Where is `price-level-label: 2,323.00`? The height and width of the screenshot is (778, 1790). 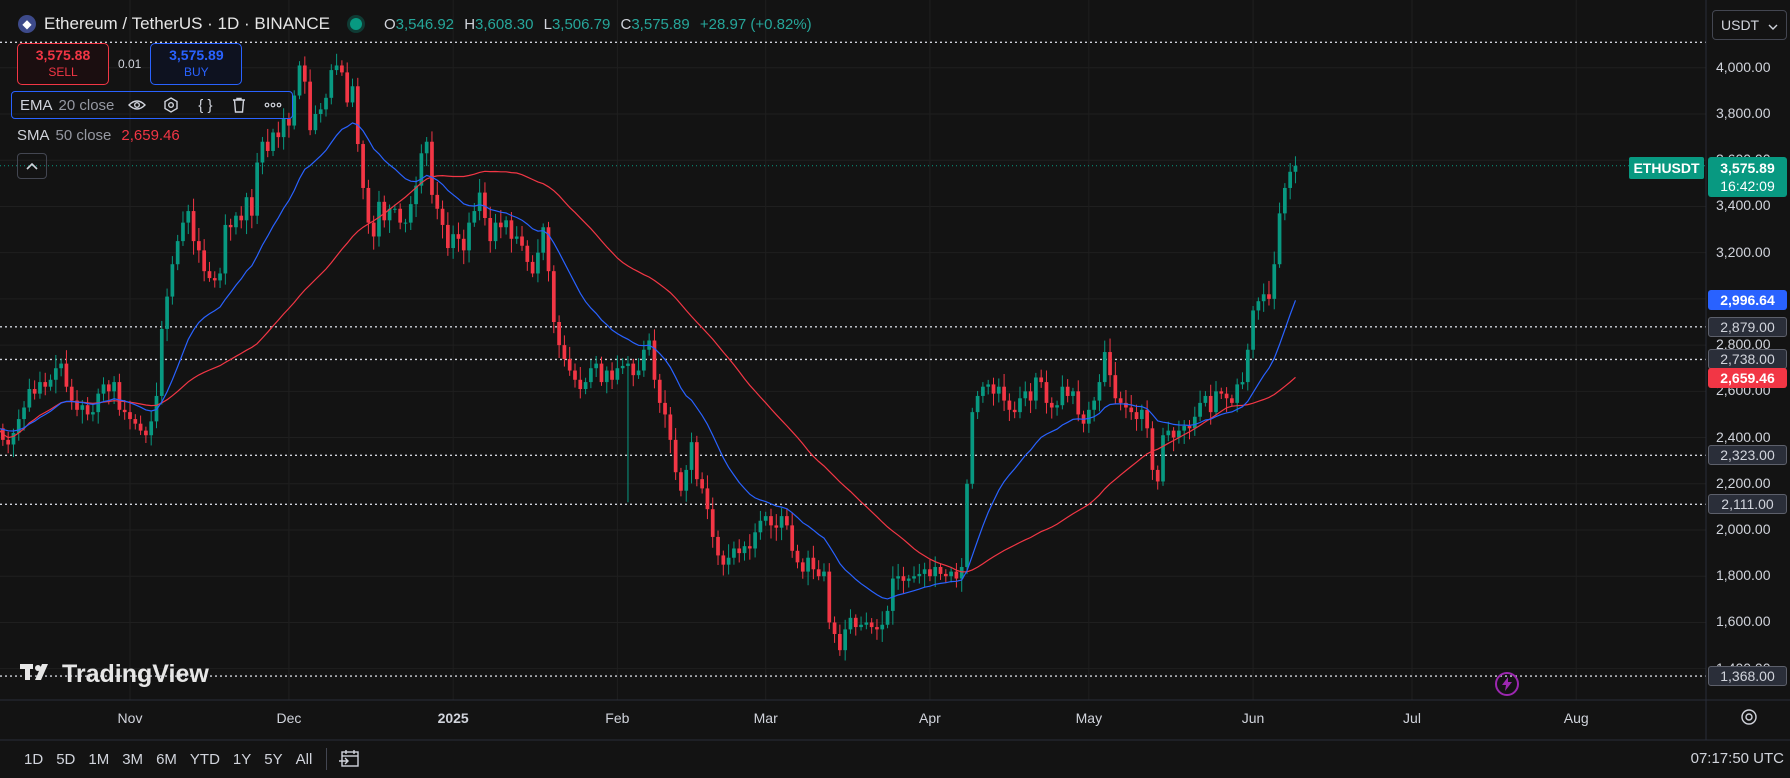 price-level-label: 2,323.00 is located at coordinates (1747, 455).